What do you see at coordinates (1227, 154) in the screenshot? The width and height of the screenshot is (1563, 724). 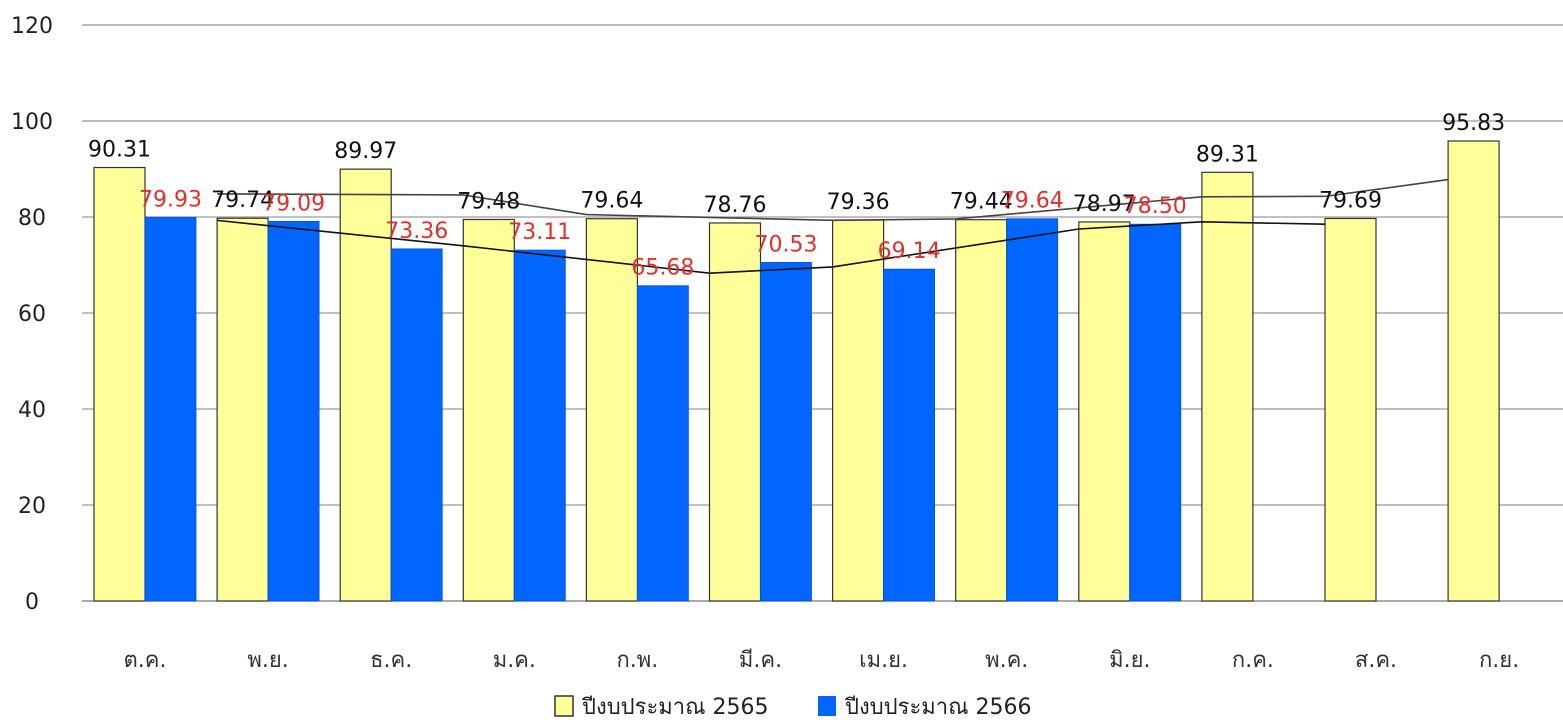 I see `data-label-2565: 89.31` at bounding box center [1227, 154].